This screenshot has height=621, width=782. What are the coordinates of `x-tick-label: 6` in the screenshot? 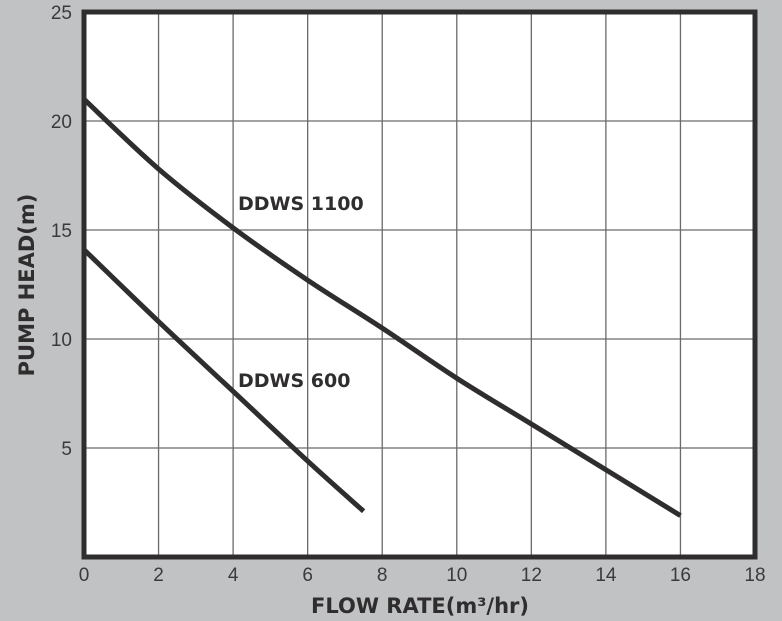 It's located at (307, 575).